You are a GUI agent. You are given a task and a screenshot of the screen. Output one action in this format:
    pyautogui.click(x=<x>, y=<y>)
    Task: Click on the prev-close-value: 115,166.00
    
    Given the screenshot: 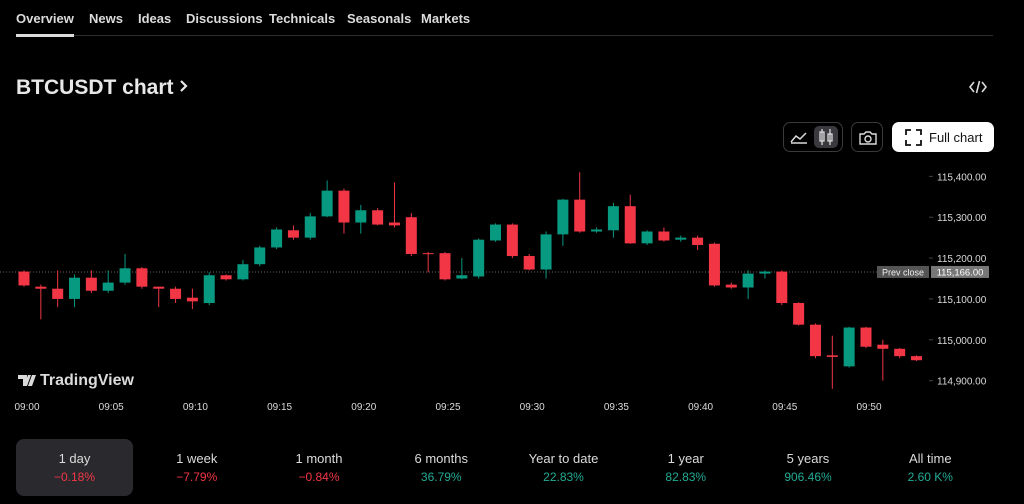 What is the action you would take?
    pyautogui.click(x=960, y=272)
    